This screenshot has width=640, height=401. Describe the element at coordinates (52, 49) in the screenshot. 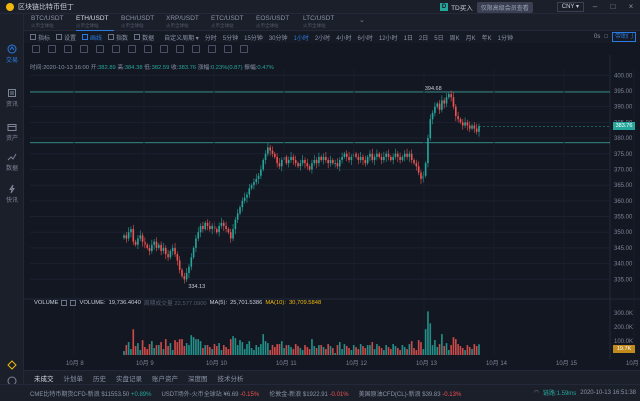

I see `line-tool-icon` at that location.